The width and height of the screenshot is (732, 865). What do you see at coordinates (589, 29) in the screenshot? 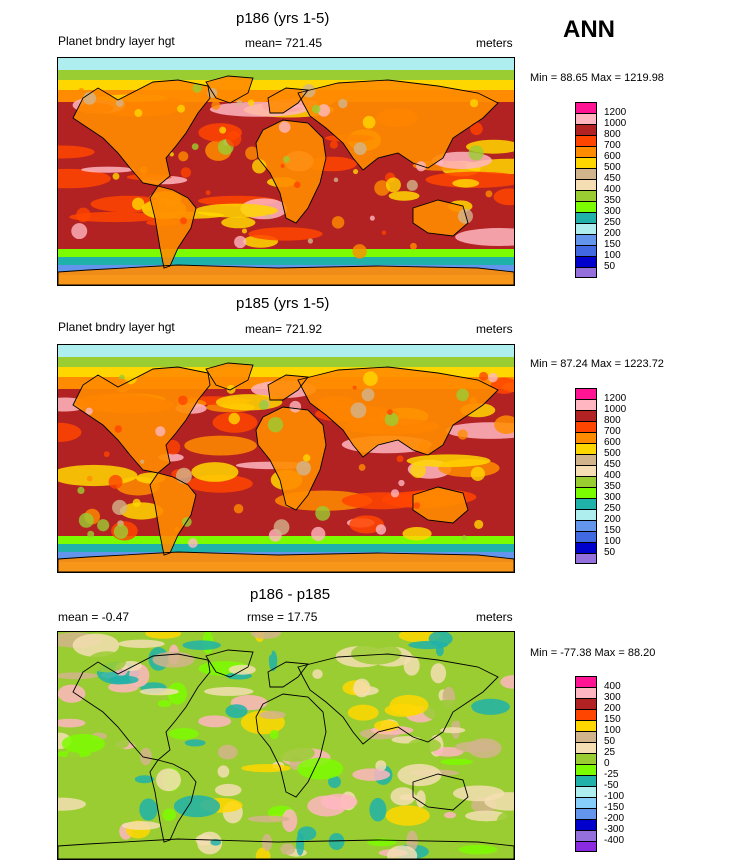
I see `season-label: ANN` at bounding box center [589, 29].